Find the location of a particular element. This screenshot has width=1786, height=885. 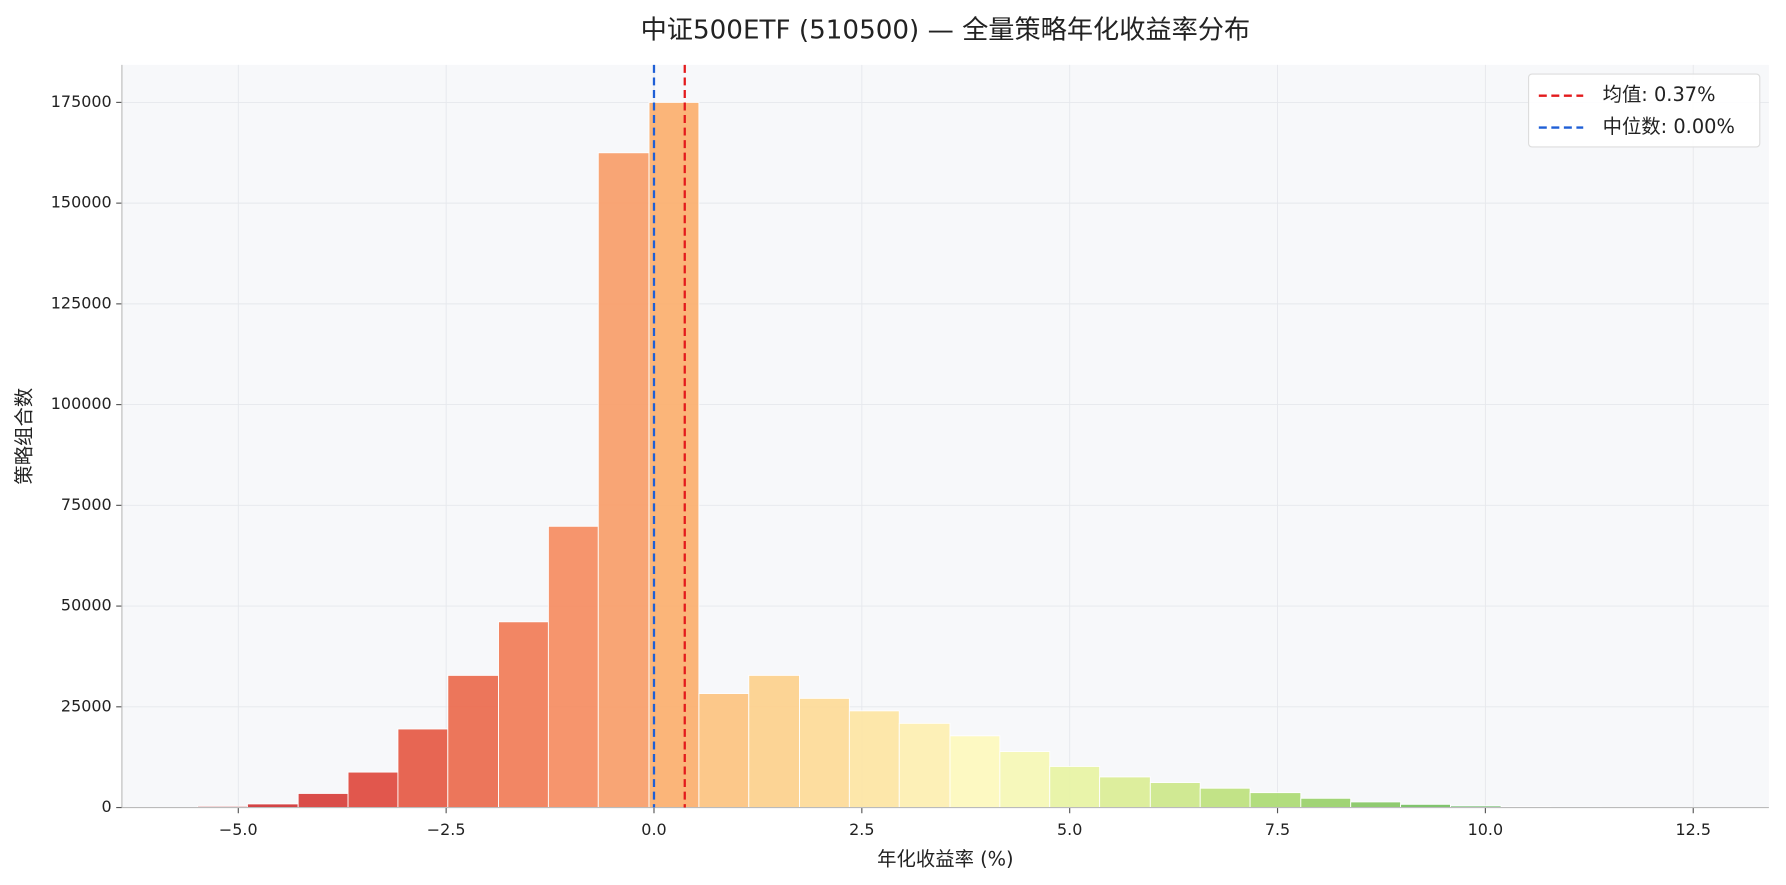

y-tick-label: 75000 is located at coordinates (86, 504).